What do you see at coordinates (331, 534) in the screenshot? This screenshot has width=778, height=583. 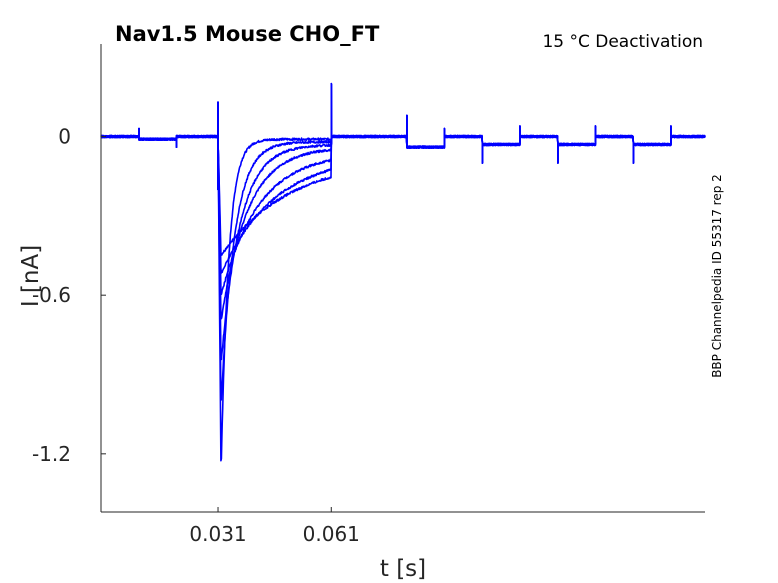 I see `x-tick-label: 0.061` at bounding box center [331, 534].